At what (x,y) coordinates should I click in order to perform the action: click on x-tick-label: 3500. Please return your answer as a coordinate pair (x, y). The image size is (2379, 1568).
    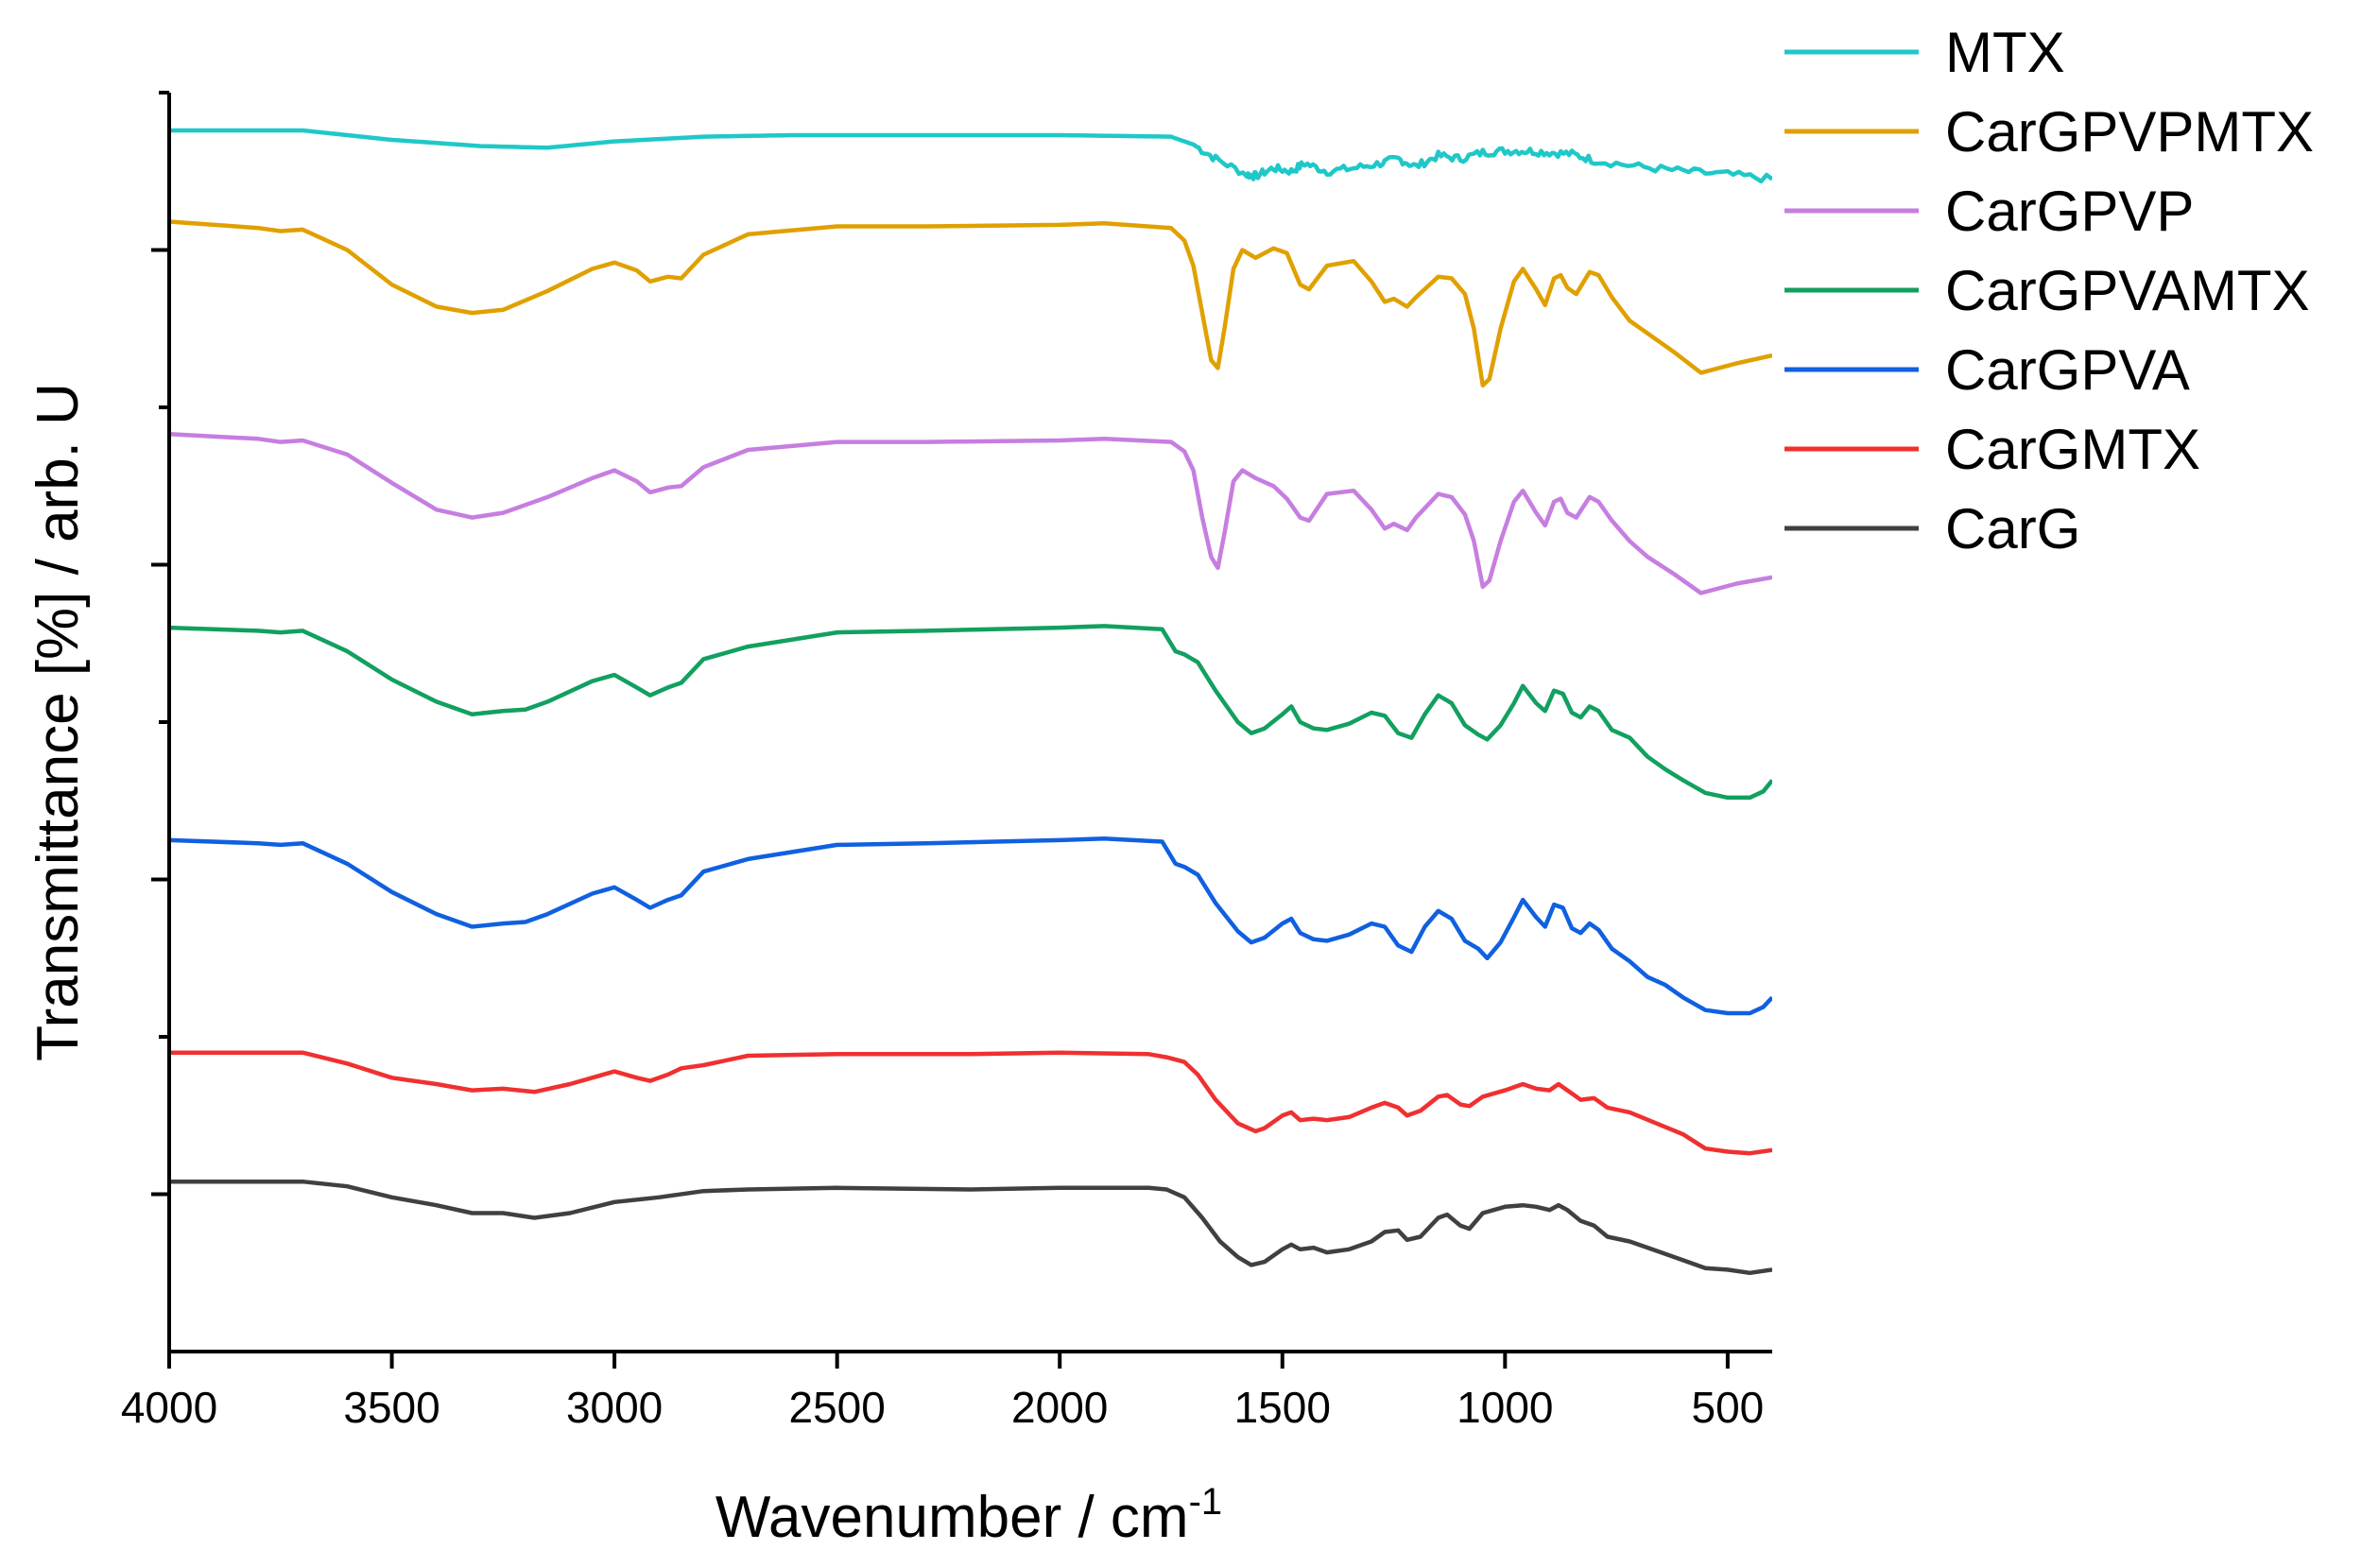
    Looking at the image, I should click on (392, 1407).